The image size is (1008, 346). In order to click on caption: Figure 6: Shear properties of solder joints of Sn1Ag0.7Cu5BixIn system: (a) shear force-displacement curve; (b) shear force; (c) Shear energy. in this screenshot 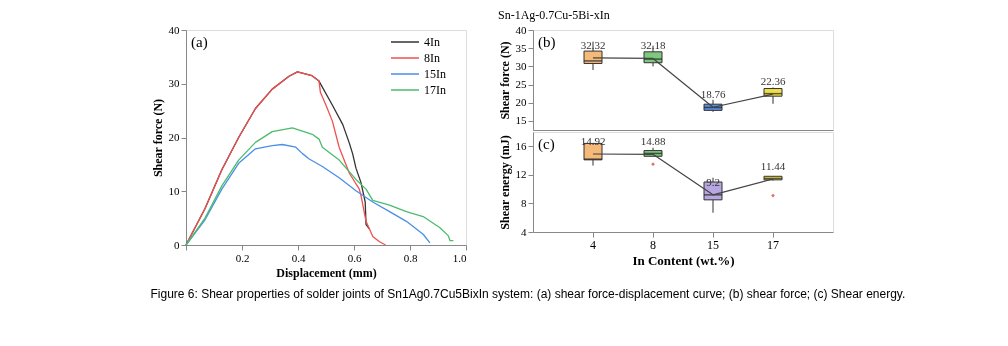, I will do `click(528, 293)`.